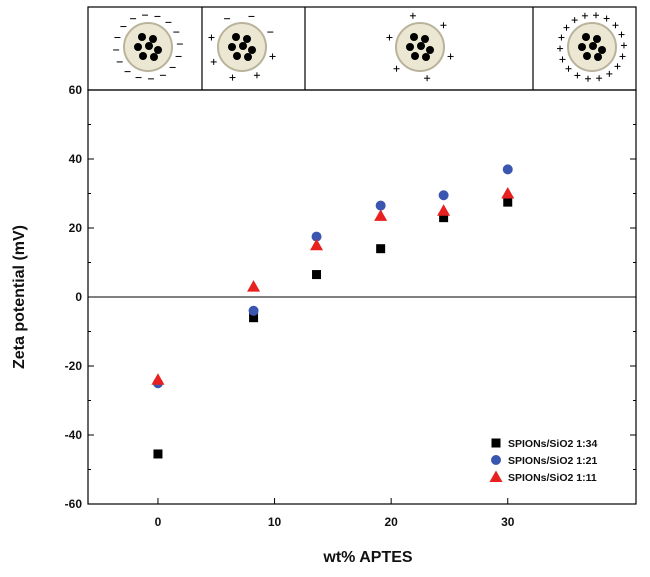 The image size is (650, 577). Describe the element at coordinates (552, 478) in the screenshot. I see `legend-label: SPIONs/SiO2 1:11` at that location.